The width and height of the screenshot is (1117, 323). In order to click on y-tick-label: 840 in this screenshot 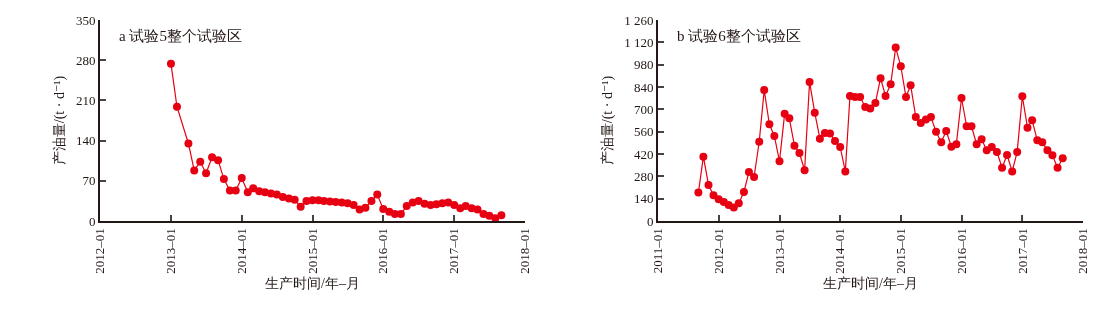, I will do `click(643, 87)`.